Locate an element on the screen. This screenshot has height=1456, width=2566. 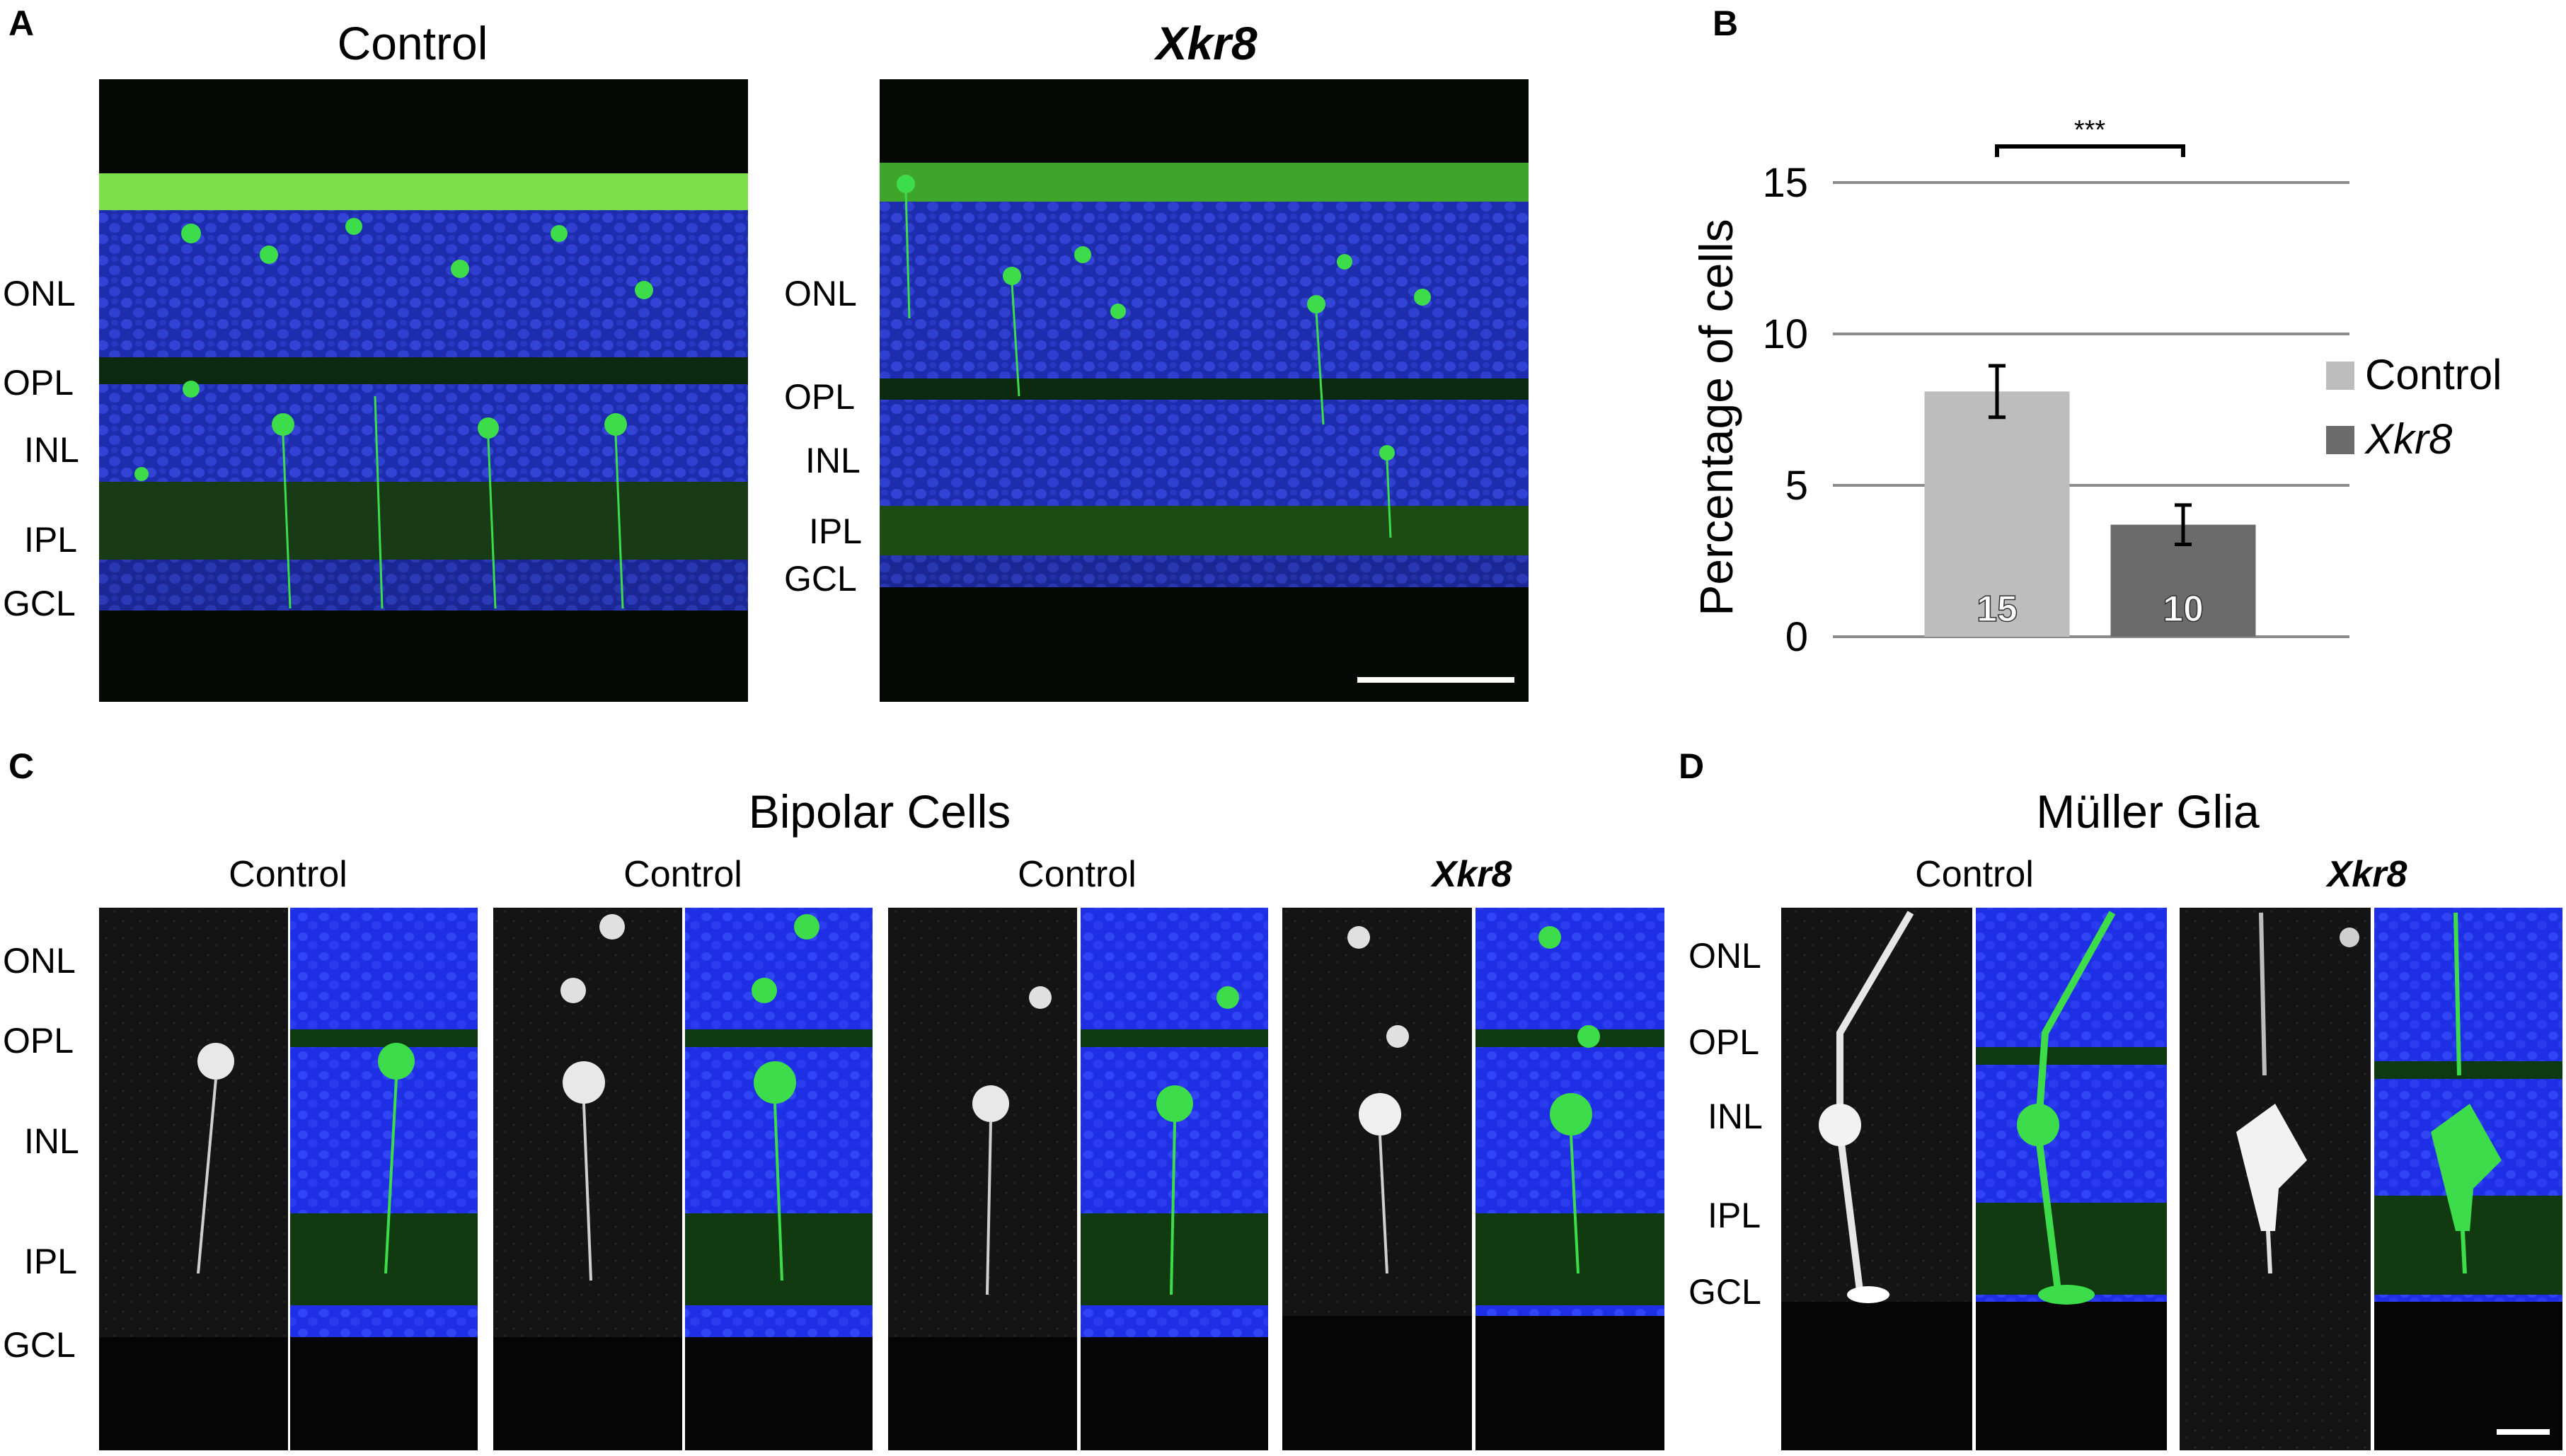
micrograph-c-control-2-merge is located at coordinates (779, 1179).